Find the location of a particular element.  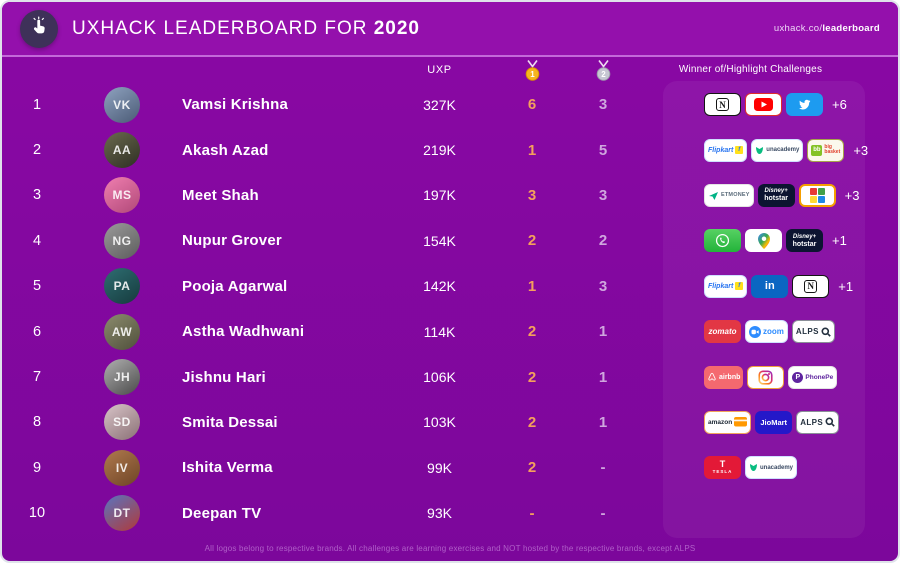

linkedin-logo: in is located at coordinates (770, 286).